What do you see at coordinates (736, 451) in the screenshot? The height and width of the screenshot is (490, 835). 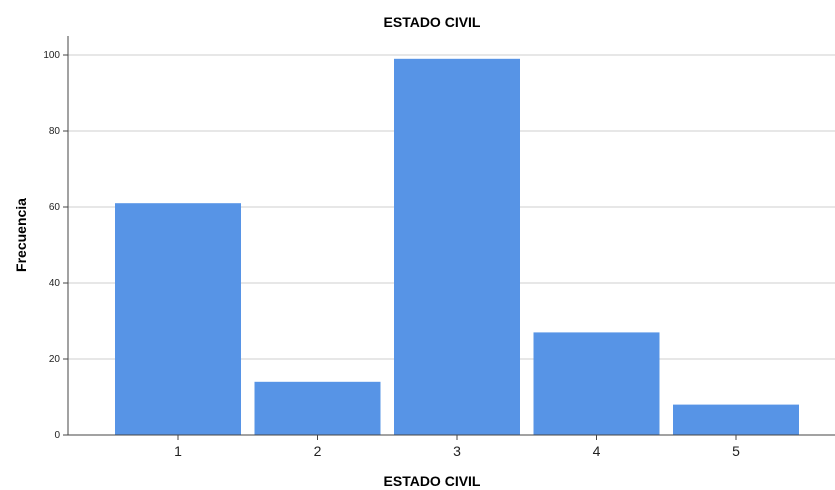 I see `x-tick-label: 5` at bounding box center [736, 451].